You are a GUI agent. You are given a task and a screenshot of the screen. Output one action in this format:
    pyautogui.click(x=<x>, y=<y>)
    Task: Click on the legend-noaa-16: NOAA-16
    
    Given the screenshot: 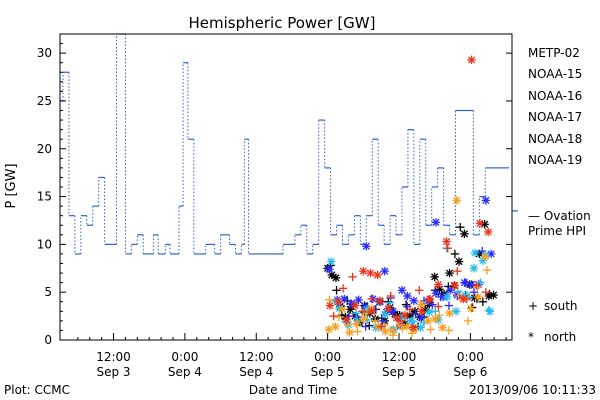 What is the action you would take?
    pyautogui.click(x=555, y=96)
    